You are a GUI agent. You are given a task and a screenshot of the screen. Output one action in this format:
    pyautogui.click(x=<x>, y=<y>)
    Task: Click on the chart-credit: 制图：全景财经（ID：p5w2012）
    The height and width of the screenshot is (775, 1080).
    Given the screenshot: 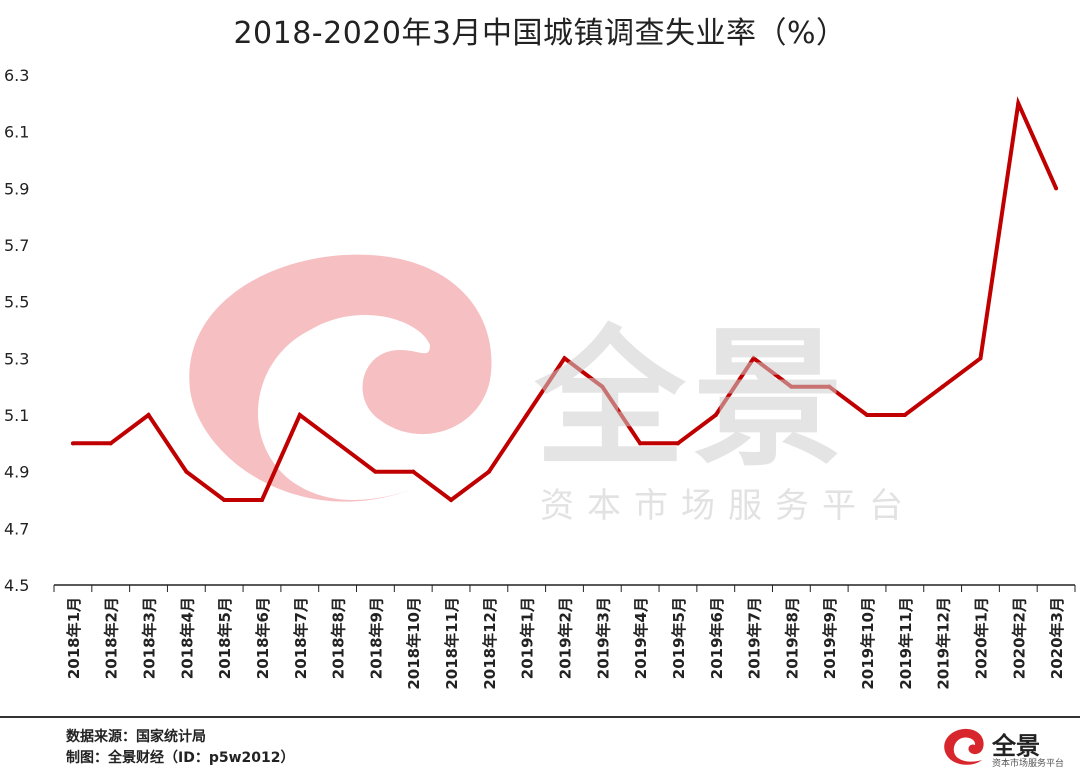 What is the action you would take?
    pyautogui.click(x=180, y=758)
    